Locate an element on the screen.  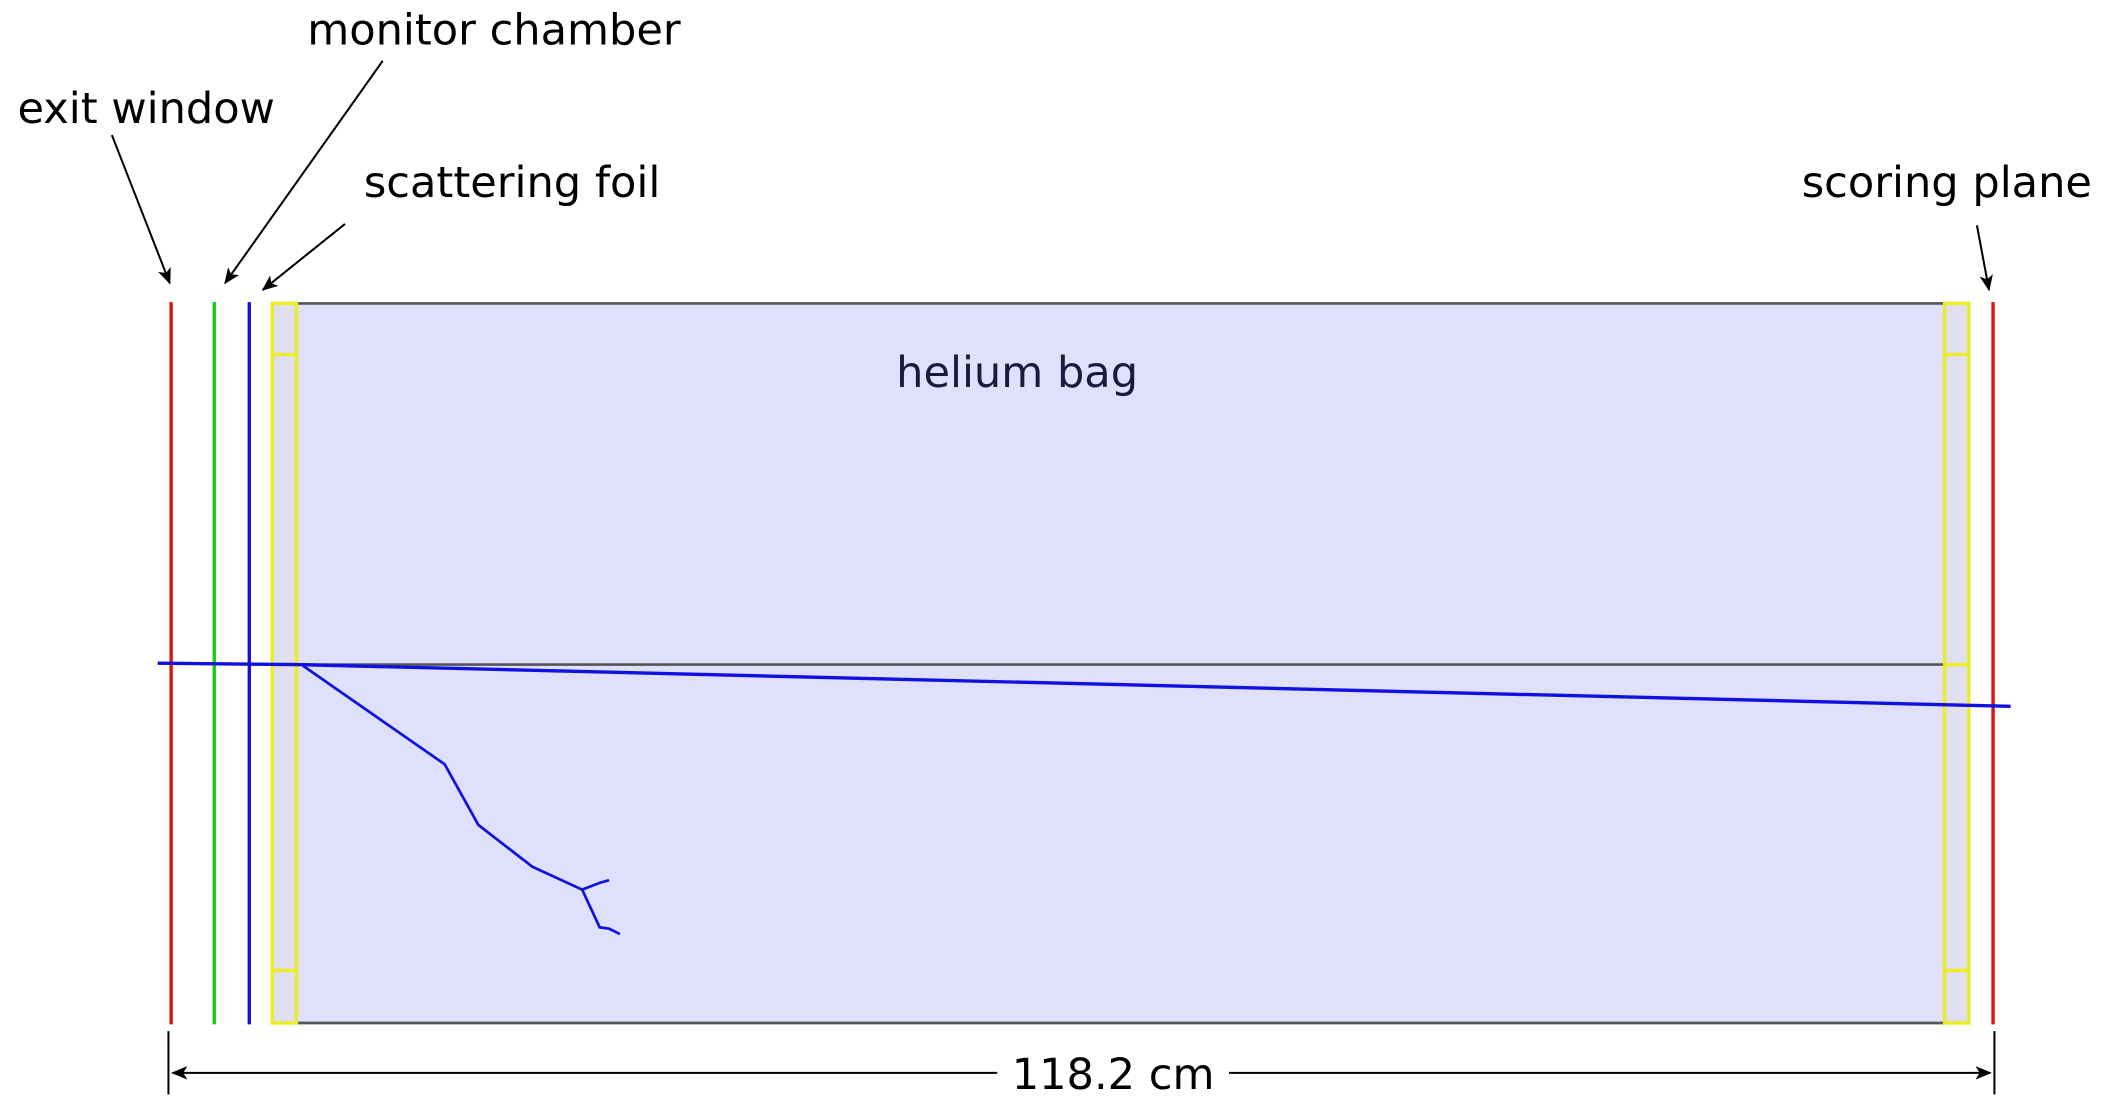
region-label: helium bag is located at coordinates (1017, 373).